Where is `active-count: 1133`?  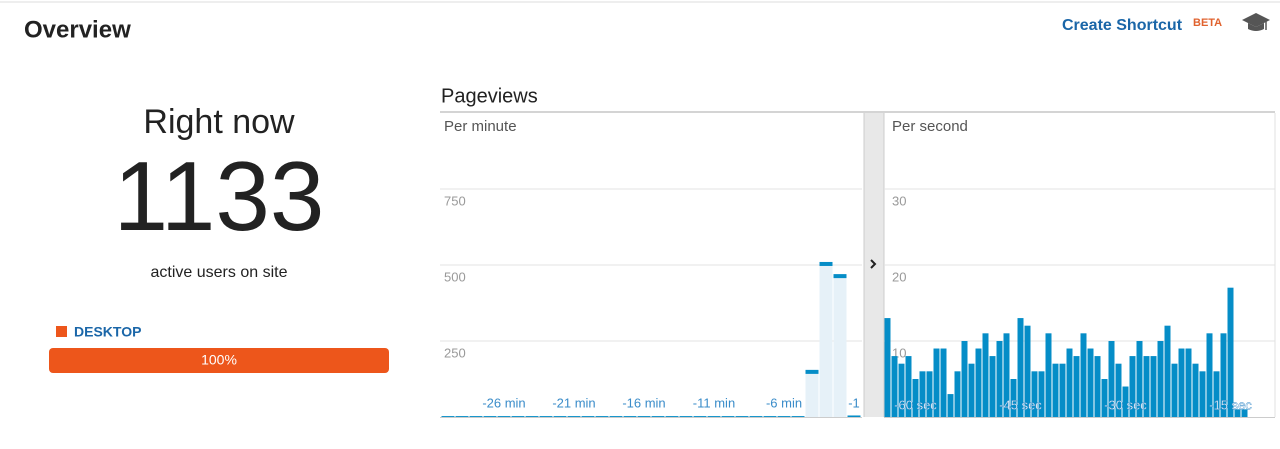 active-count: 1133 is located at coordinates (219, 196).